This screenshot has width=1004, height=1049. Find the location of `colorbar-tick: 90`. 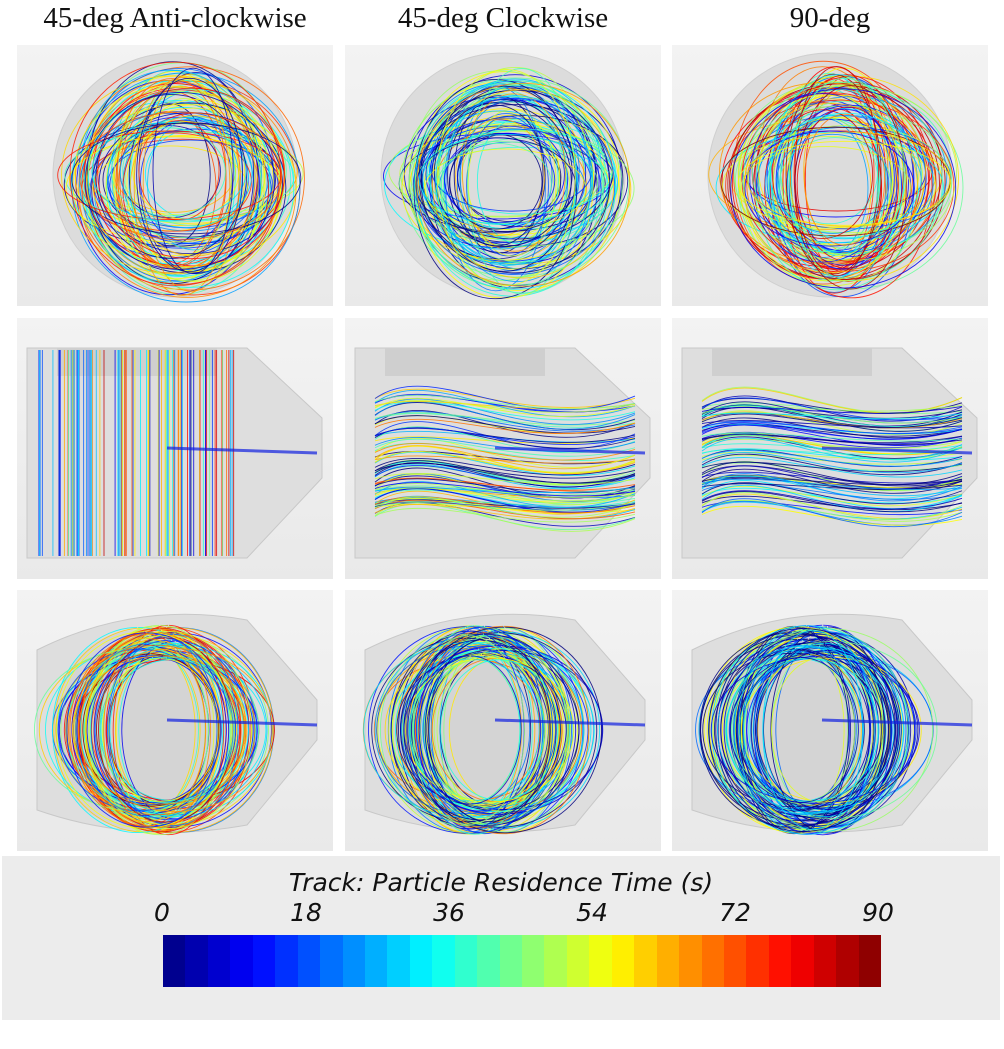

colorbar-tick: 90 is located at coordinates (878, 912).